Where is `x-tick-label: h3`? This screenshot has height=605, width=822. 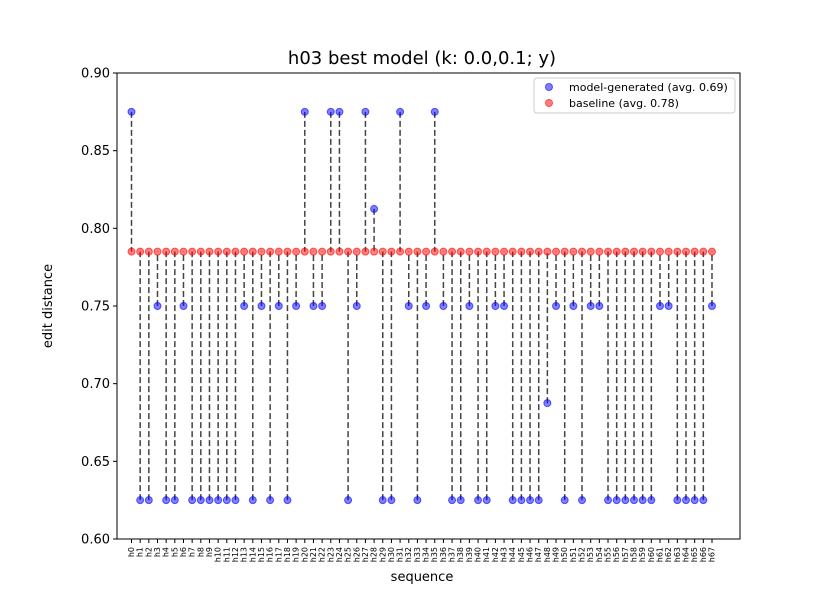
x-tick-label: h3 is located at coordinates (157, 552).